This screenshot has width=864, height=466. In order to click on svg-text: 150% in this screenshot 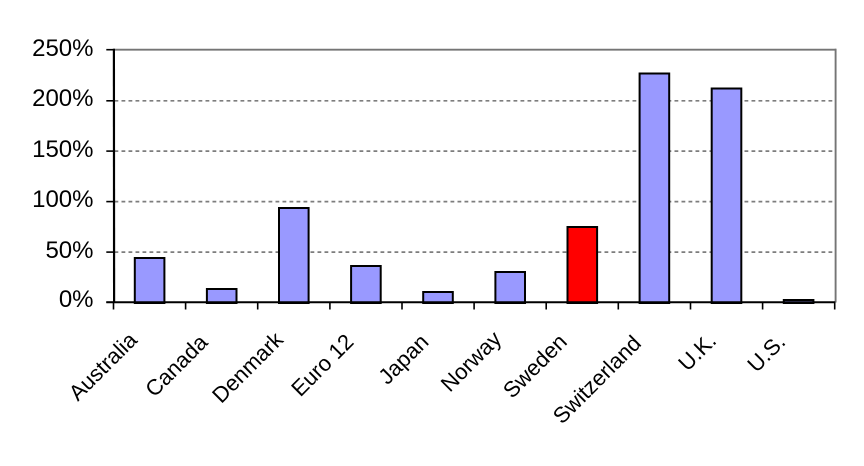, I will do `click(62, 149)`.